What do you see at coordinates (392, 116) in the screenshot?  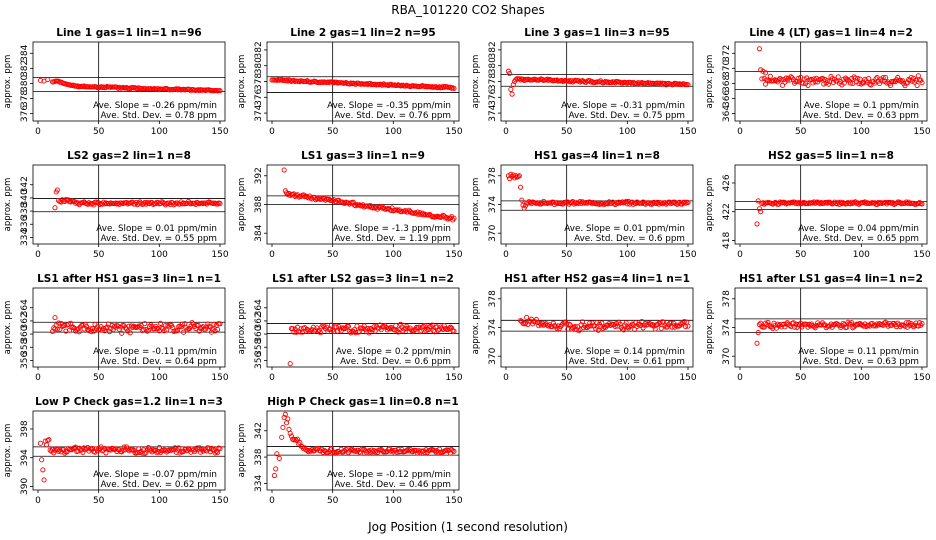 I see `stddev-annotation: Ave. Std. Dev. = 0.76 ppm` at bounding box center [392, 116].